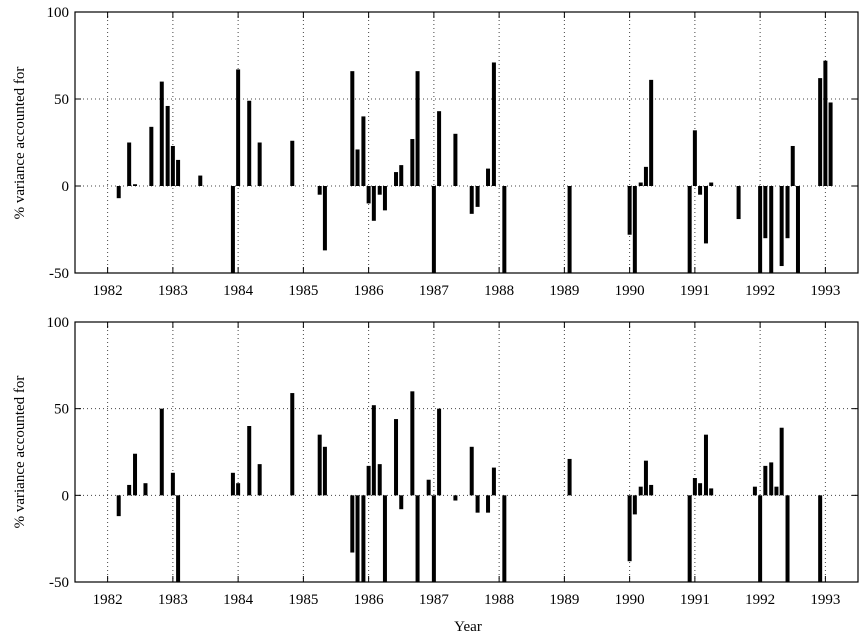 The image size is (865, 638). Describe the element at coordinates (499, 600) in the screenshot. I see `x-tick-label: 1988` at that location.